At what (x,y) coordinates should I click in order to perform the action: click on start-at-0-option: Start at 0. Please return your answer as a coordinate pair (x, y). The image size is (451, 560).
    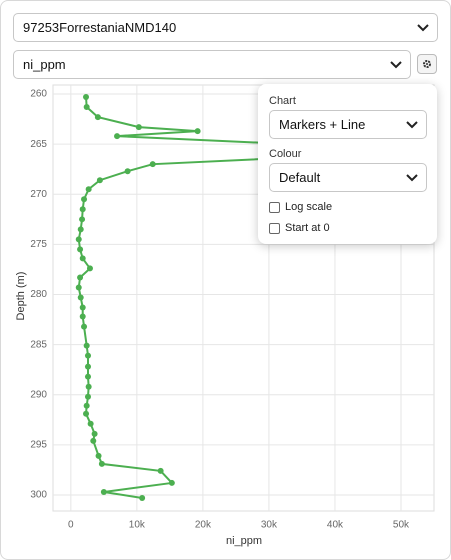
    Looking at the image, I should click on (299, 228).